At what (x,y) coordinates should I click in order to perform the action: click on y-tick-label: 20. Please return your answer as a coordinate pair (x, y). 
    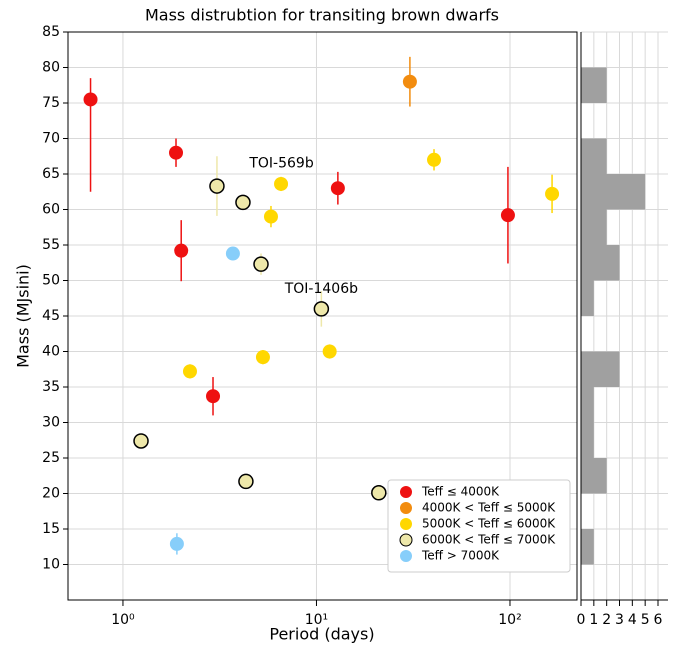
    Looking at the image, I should click on (51, 494).